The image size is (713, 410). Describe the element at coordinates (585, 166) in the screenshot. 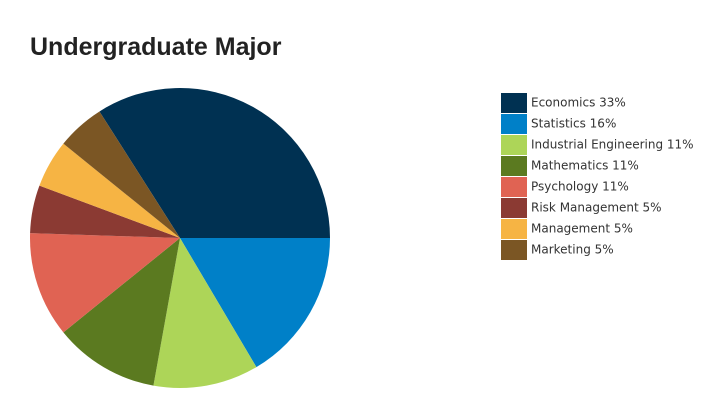

I see `legend-label: Mathematics 11%` at that location.